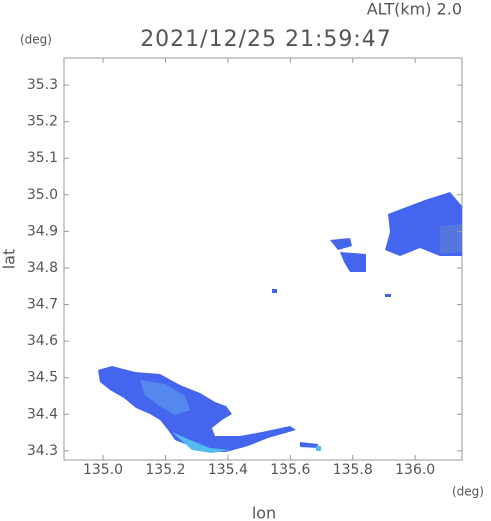  What do you see at coordinates (9, 259) in the screenshot?
I see `y-axis-label: lat` at bounding box center [9, 259].